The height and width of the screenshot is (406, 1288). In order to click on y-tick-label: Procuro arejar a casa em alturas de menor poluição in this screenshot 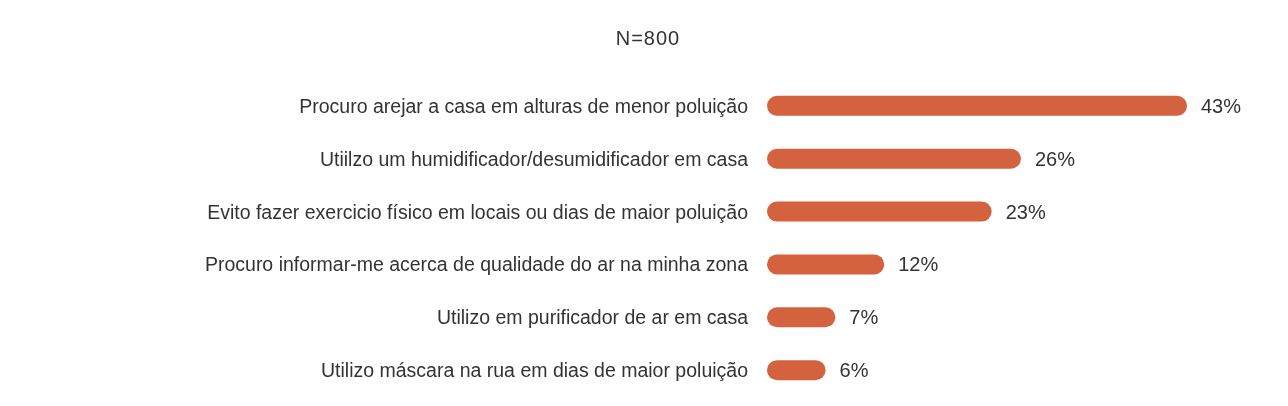, I will do `click(524, 105)`.